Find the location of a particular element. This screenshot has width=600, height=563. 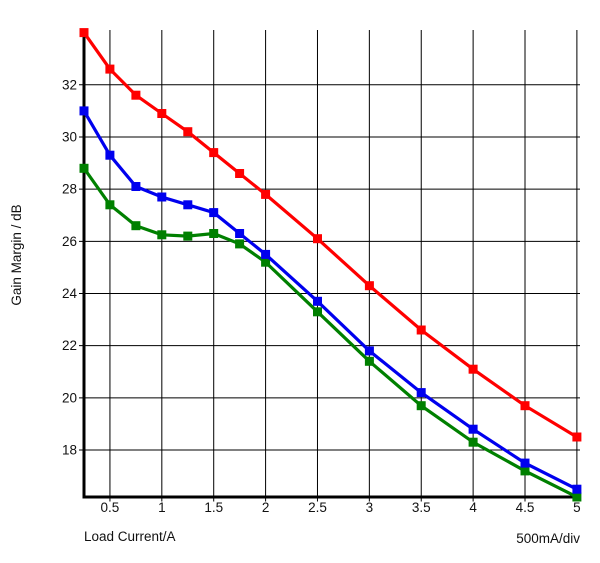

x-tick-label: 4.5 is located at coordinates (525, 507).